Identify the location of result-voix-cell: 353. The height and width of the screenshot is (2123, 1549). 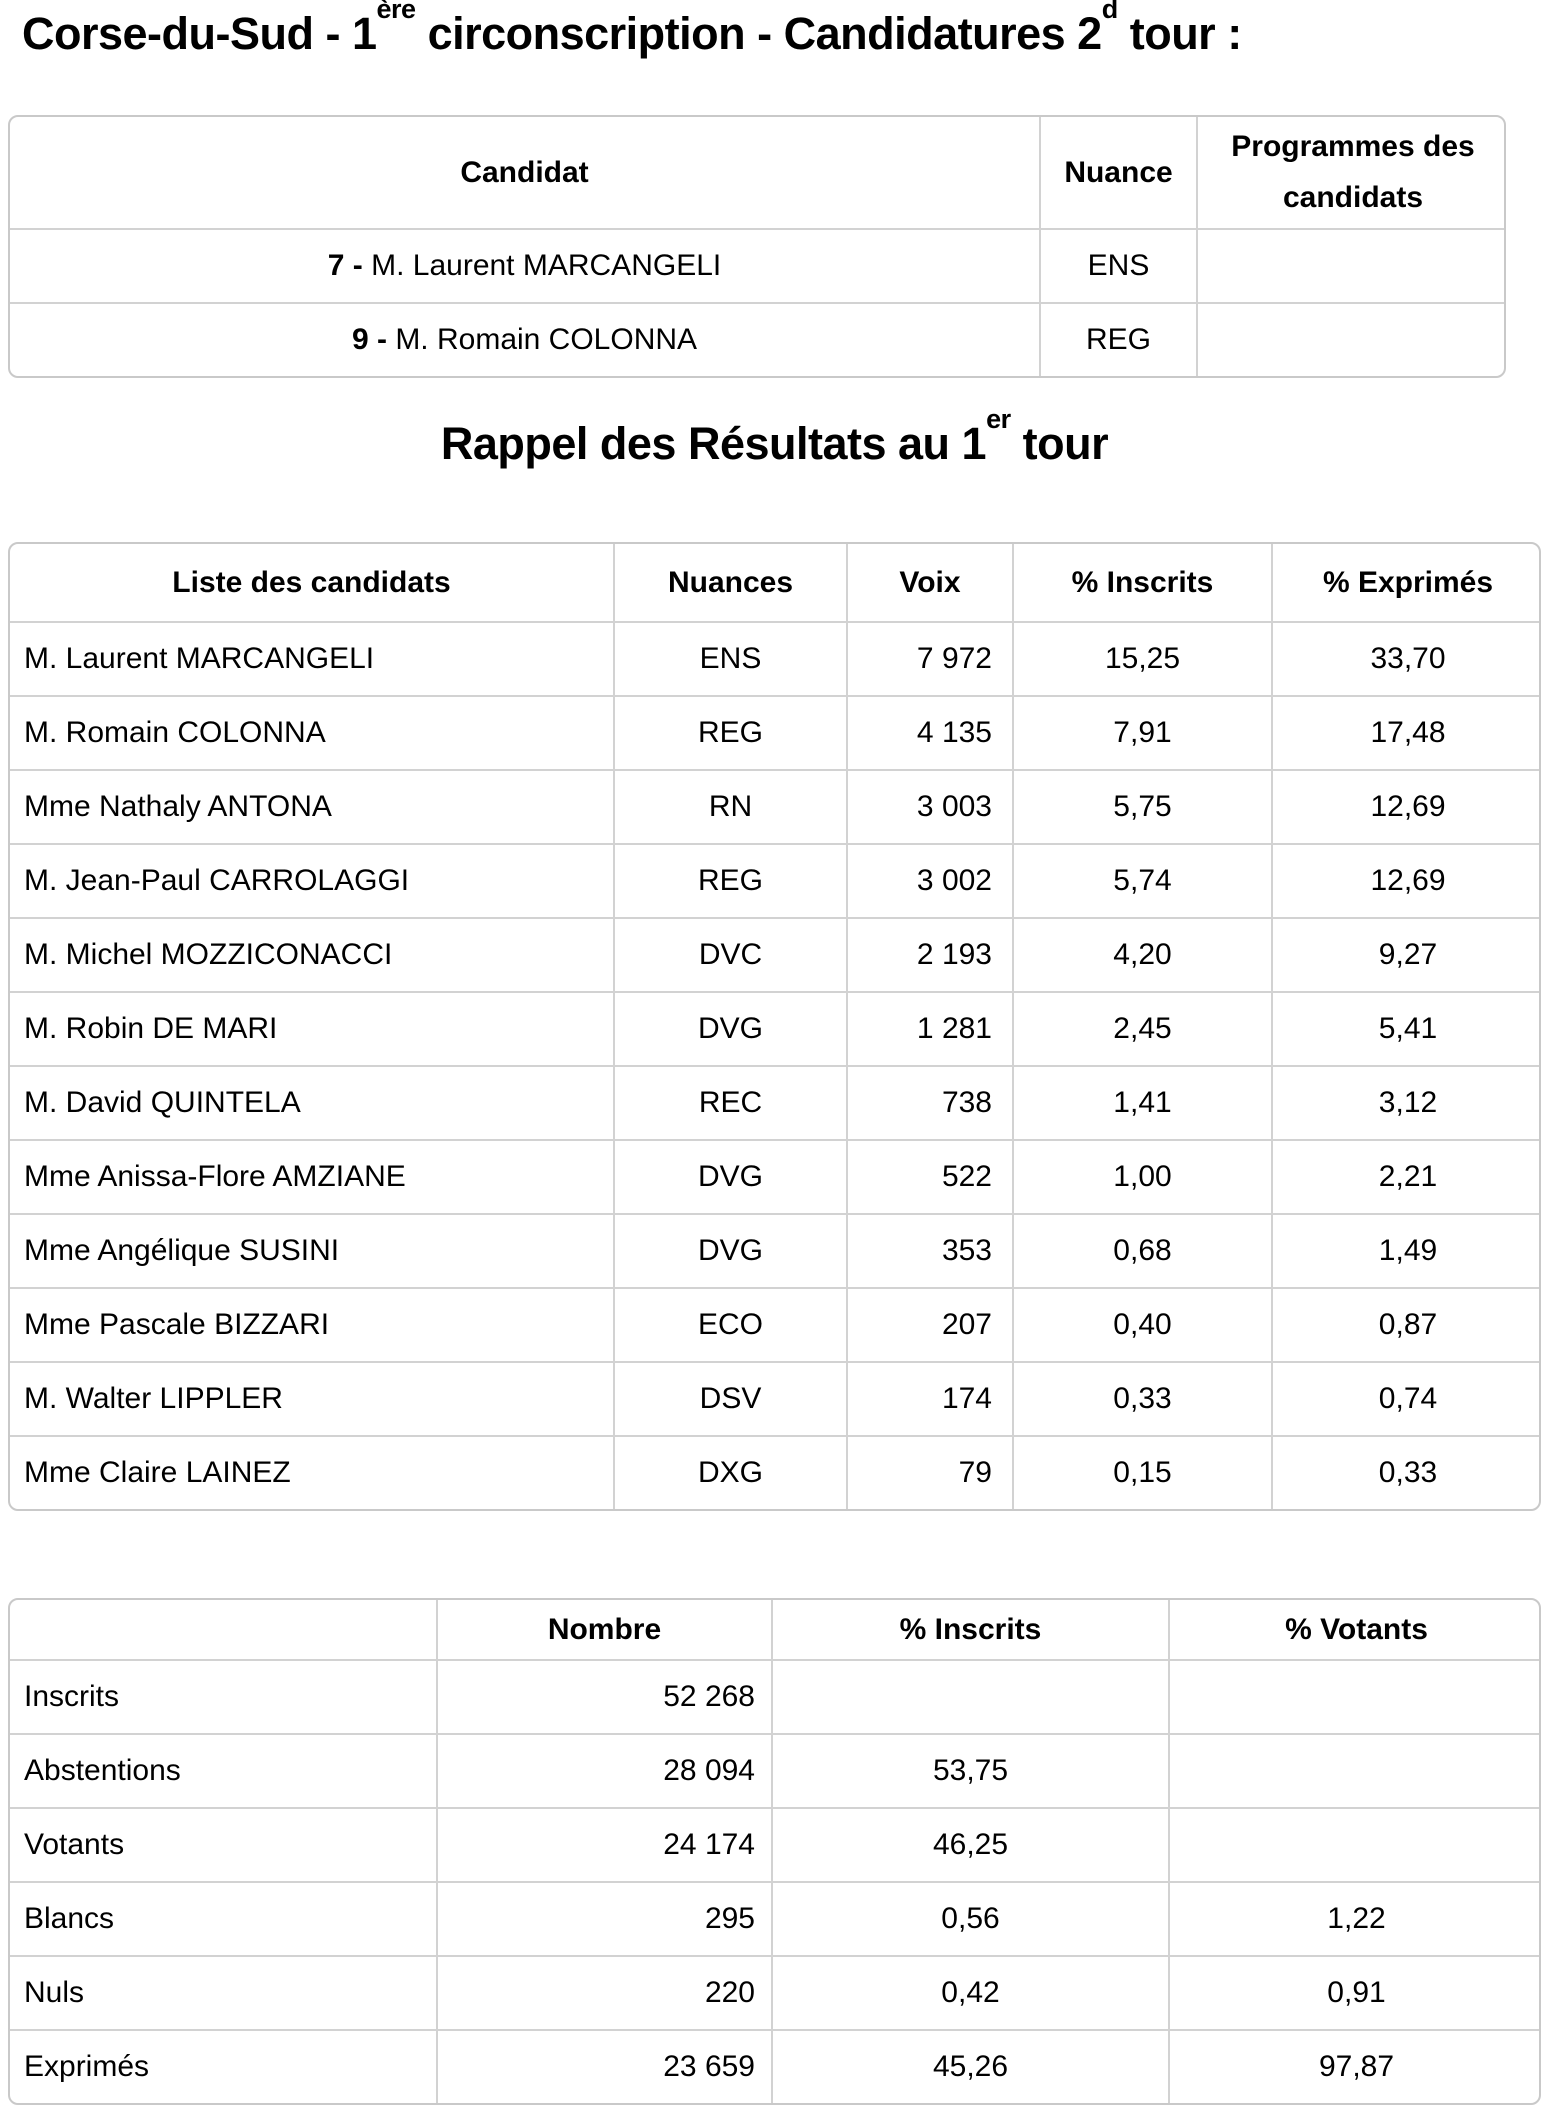
(929, 1250).